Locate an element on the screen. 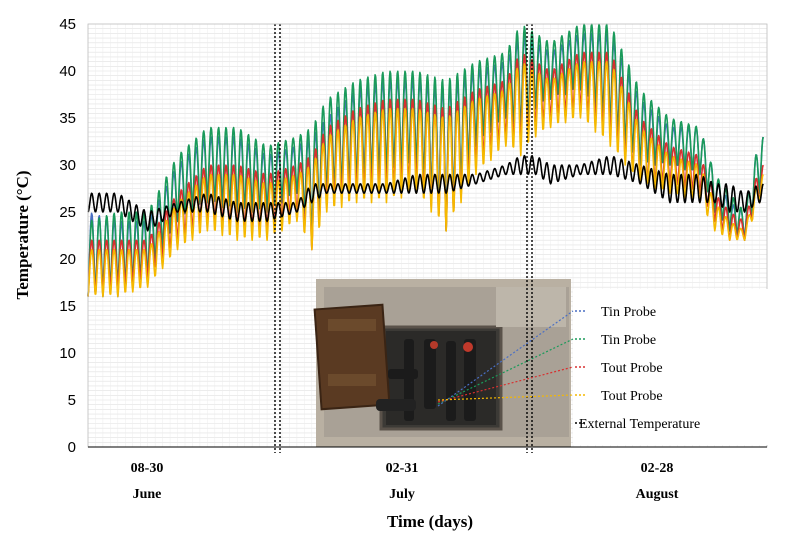 Image resolution: width=806 pixels, height=542 pixels. legend-label: External Temperature is located at coordinates (639, 424).